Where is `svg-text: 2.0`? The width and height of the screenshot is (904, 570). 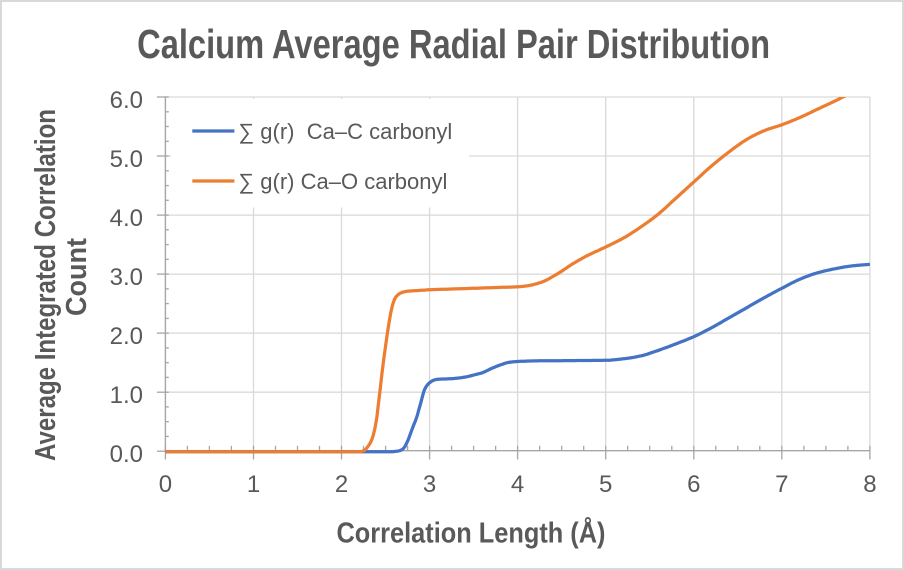
svg-text: 2.0 is located at coordinates (126, 336).